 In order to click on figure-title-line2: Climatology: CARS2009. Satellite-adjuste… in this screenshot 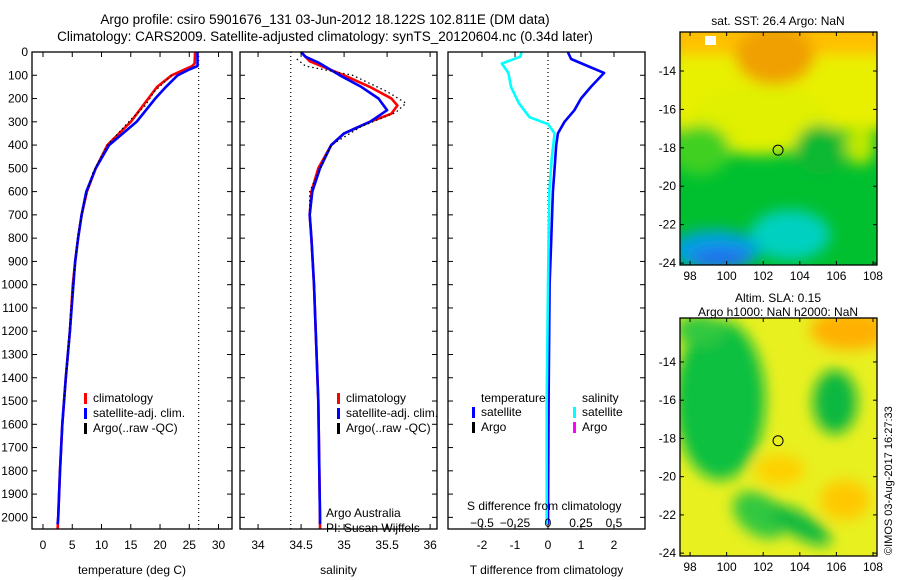, I will do `click(325, 36)`.